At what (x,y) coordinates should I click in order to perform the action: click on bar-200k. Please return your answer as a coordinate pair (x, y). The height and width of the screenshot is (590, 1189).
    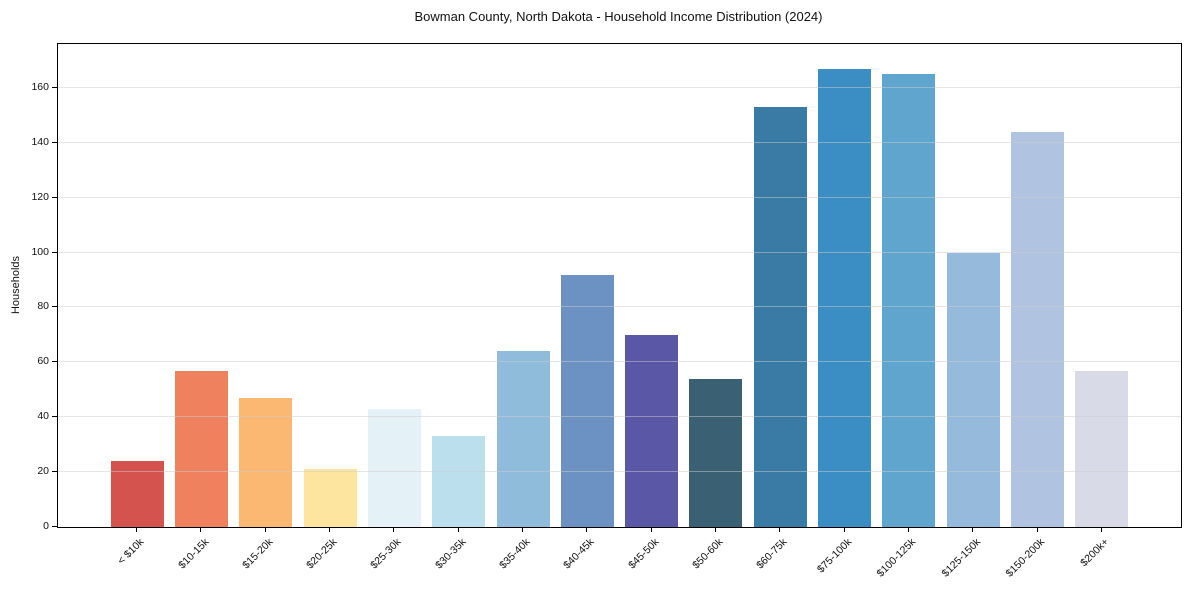
    Looking at the image, I should click on (1102, 448).